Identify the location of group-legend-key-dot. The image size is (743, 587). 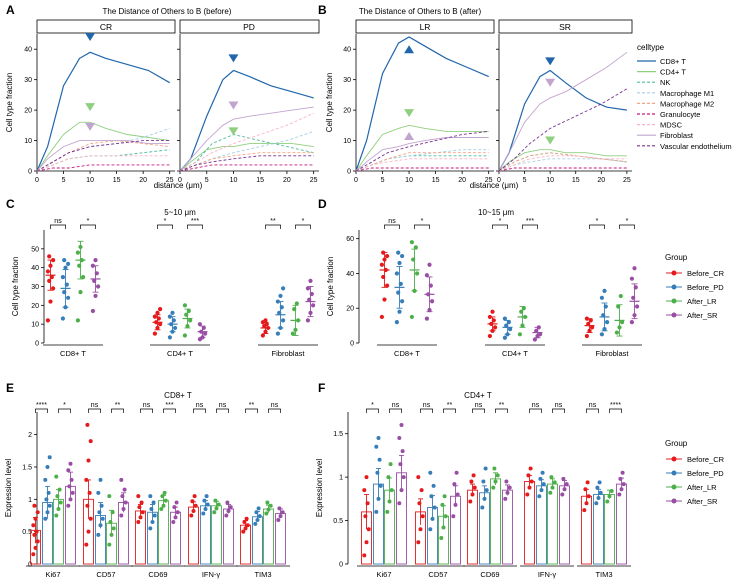
(674, 273).